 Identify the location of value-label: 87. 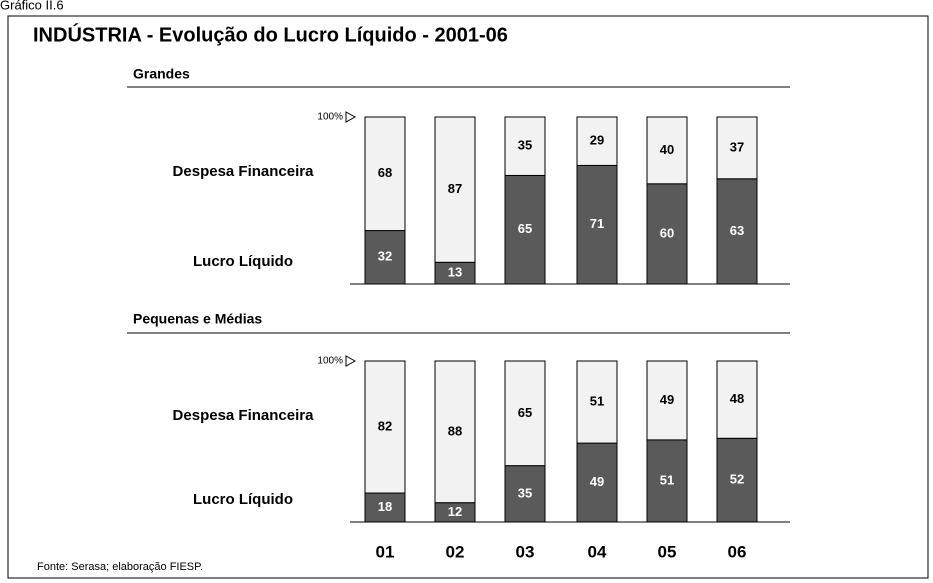
(455, 188).